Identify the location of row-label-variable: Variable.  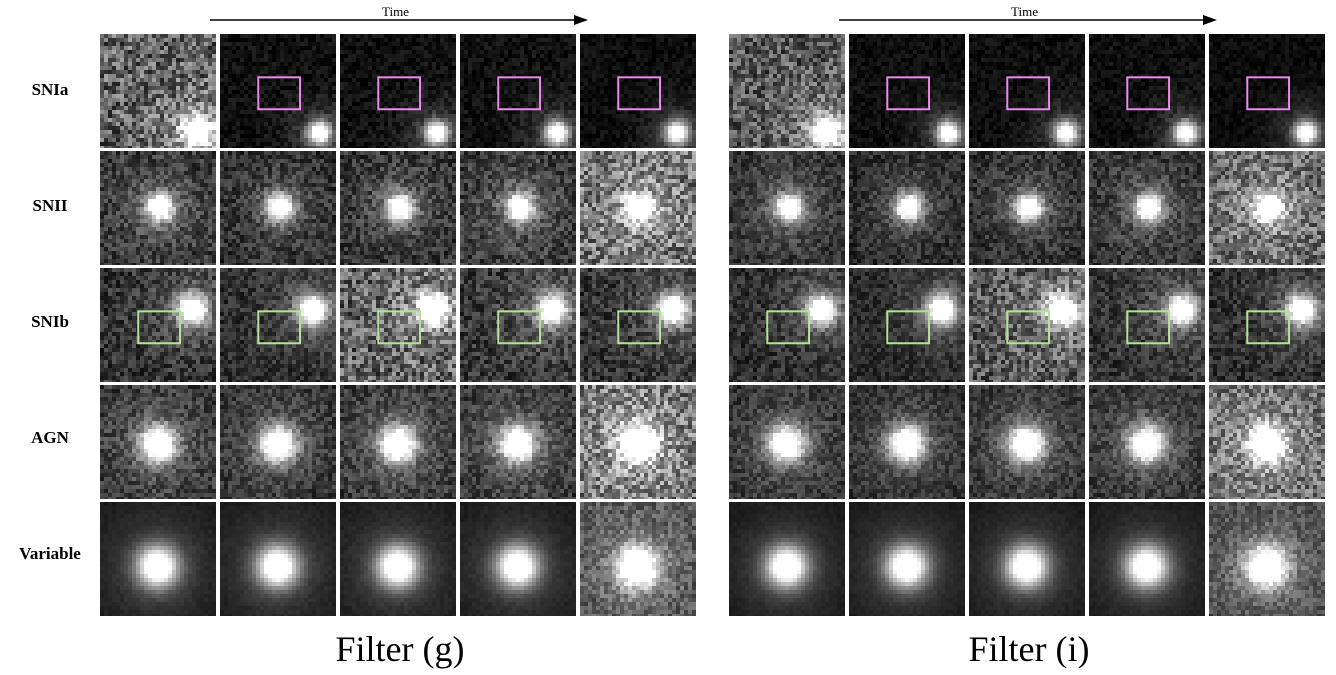
(50, 554).